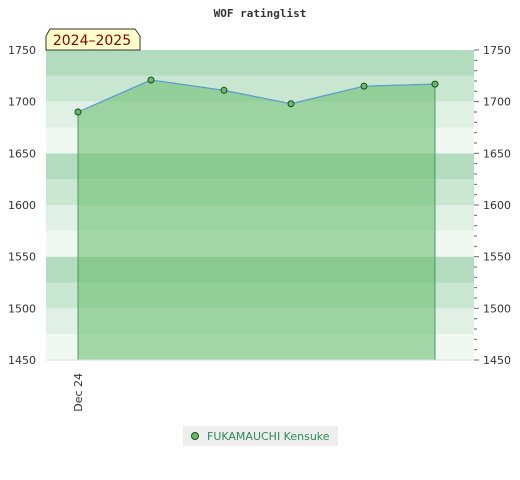 This screenshot has height=480, width=520. Describe the element at coordinates (497, 360) in the screenshot. I see `y-tick-label-right: 1450` at that location.